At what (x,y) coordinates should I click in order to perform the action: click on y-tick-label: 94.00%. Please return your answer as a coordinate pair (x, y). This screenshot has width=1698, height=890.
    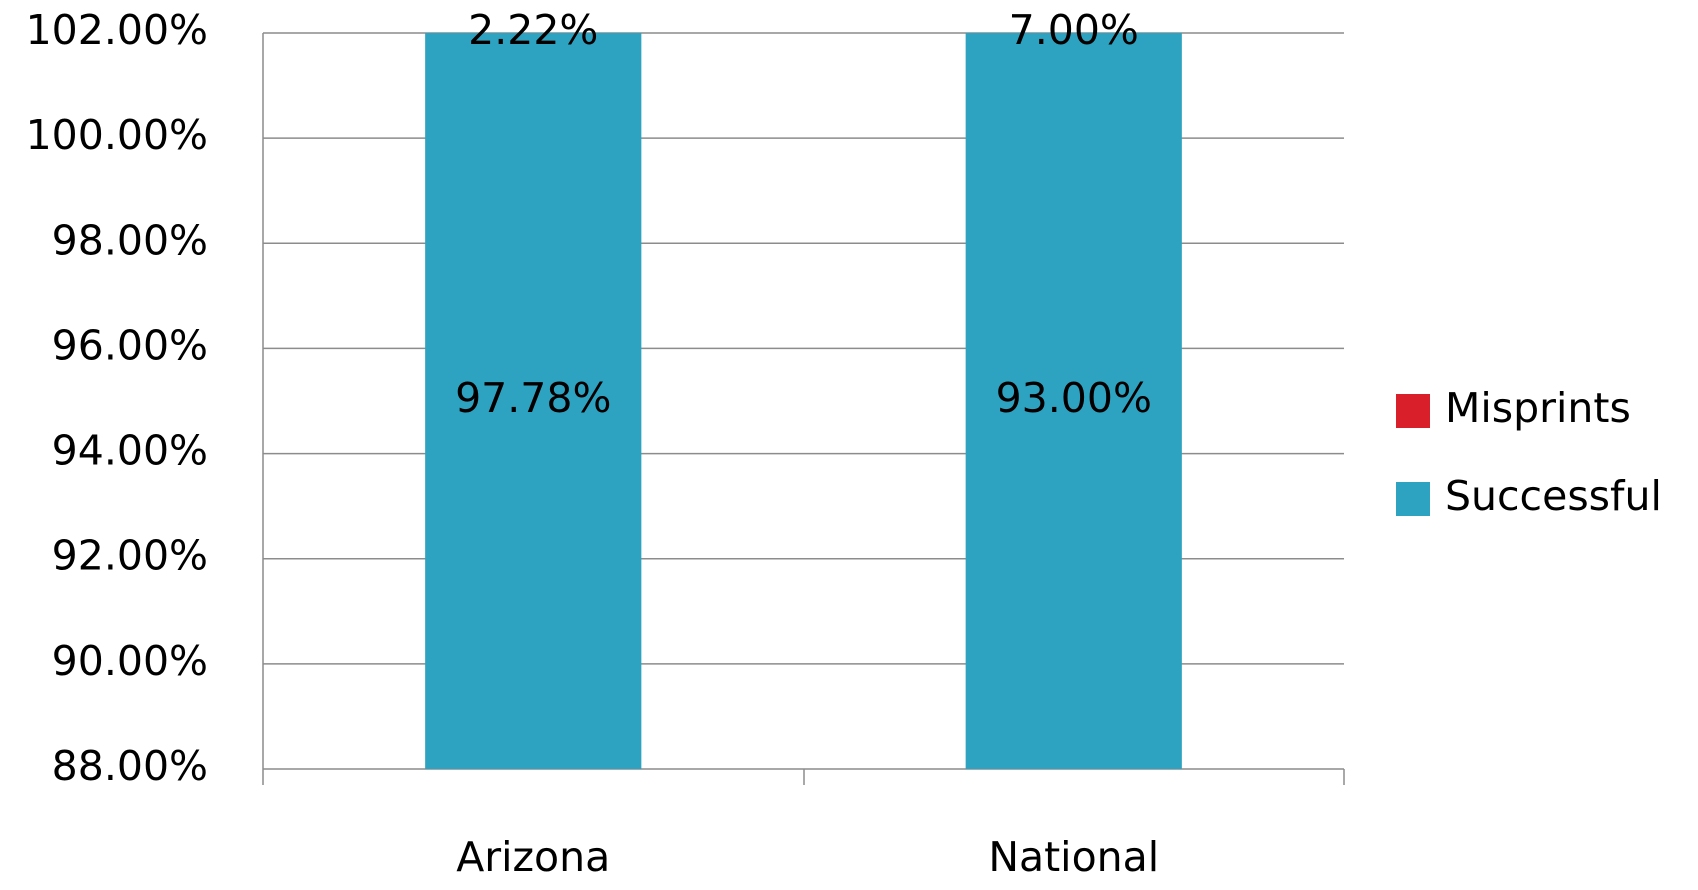
    Looking at the image, I should click on (130, 451).